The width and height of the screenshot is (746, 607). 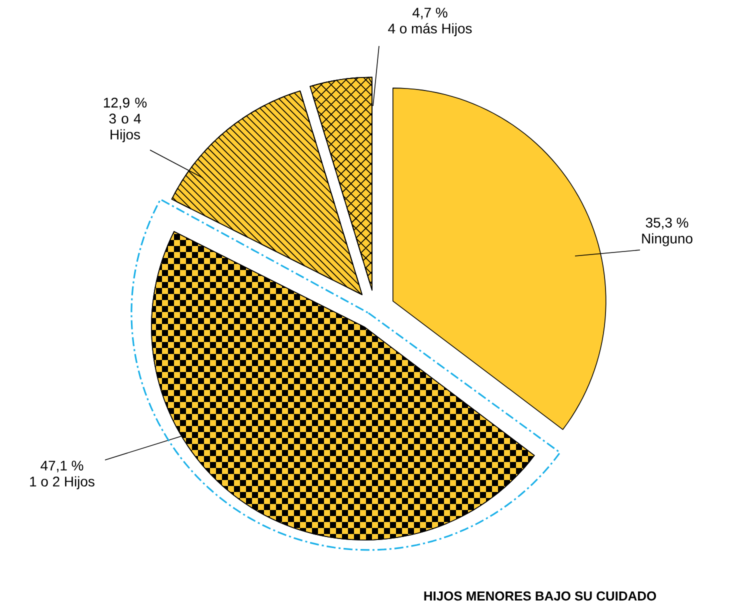 I want to click on slice-label: 1 o 2 Hijos, so click(x=62, y=483).